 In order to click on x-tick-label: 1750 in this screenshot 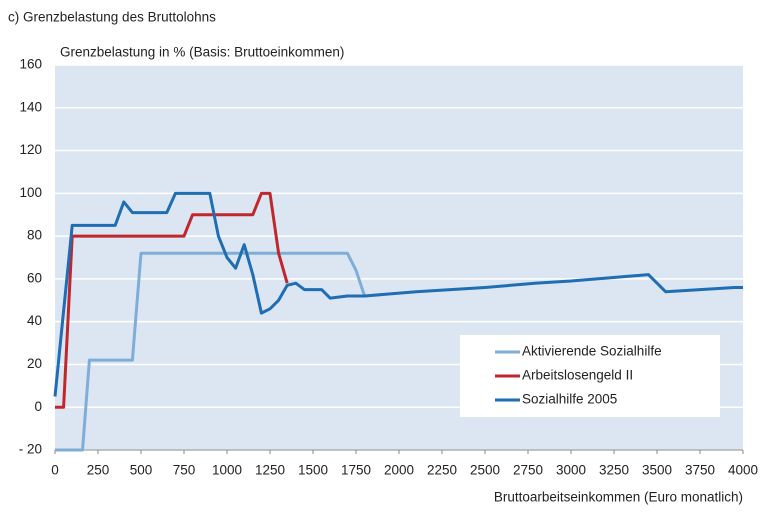, I will do `click(356, 470)`.